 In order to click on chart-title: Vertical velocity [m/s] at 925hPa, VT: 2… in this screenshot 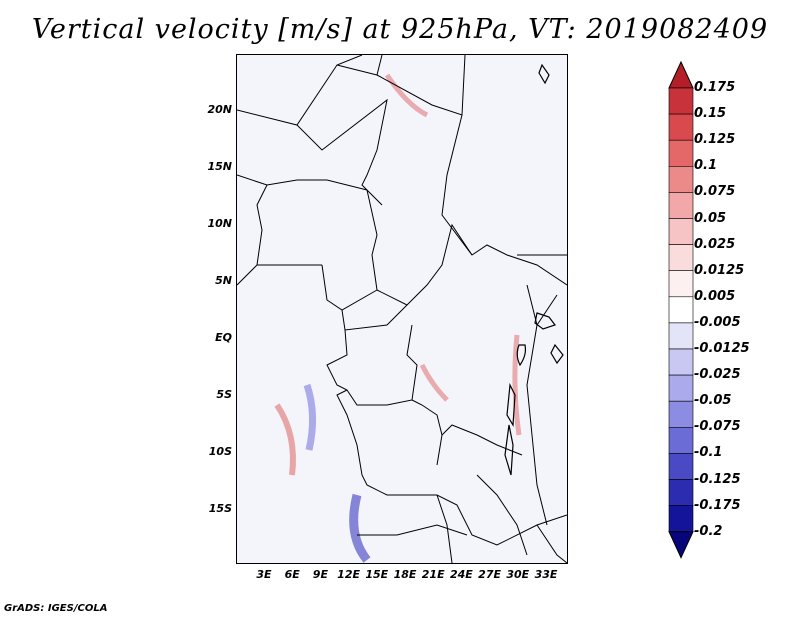, I will do `click(400, 29)`.